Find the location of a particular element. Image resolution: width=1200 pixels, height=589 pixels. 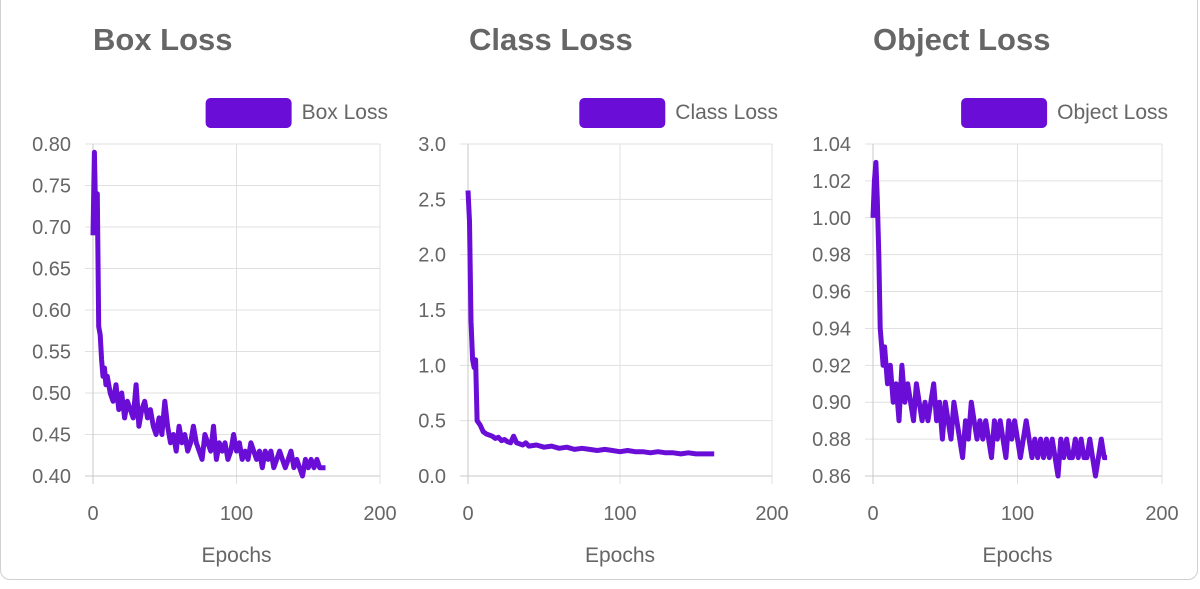

box-loss-title: Box Loss is located at coordinates (163, 39).